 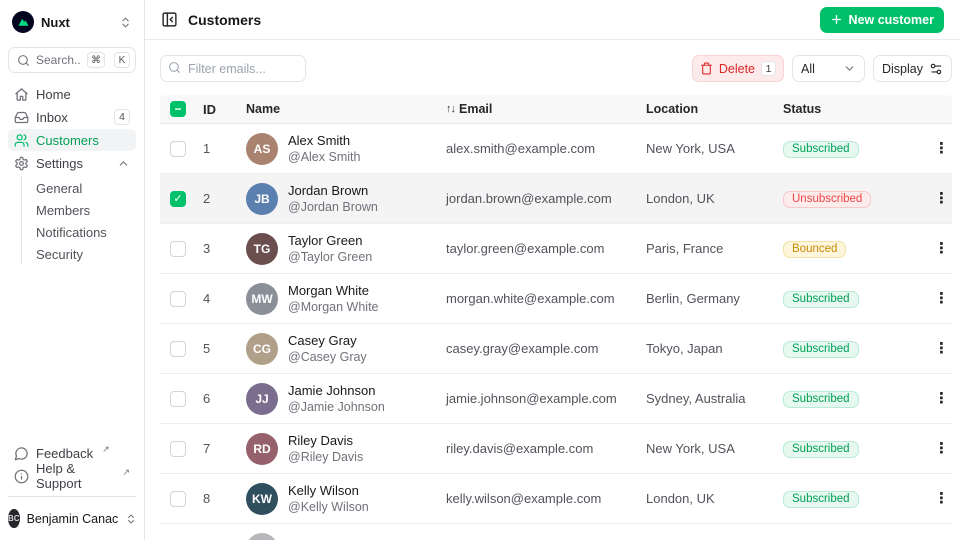 I want to click on inbox-icon, so click(x=21, y=117).